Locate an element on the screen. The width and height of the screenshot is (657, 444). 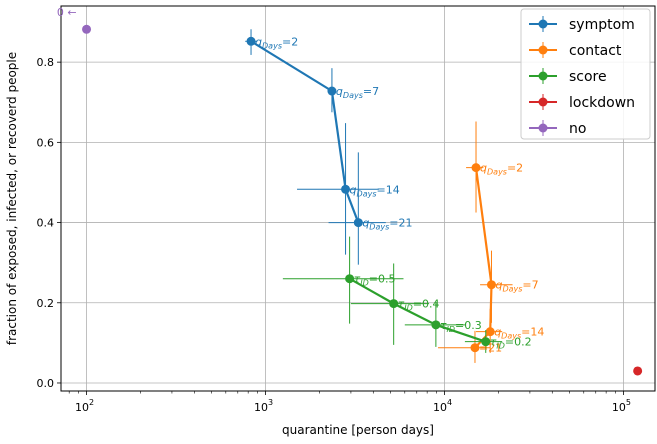
series-lockdown is located at coordinates (638, 371).